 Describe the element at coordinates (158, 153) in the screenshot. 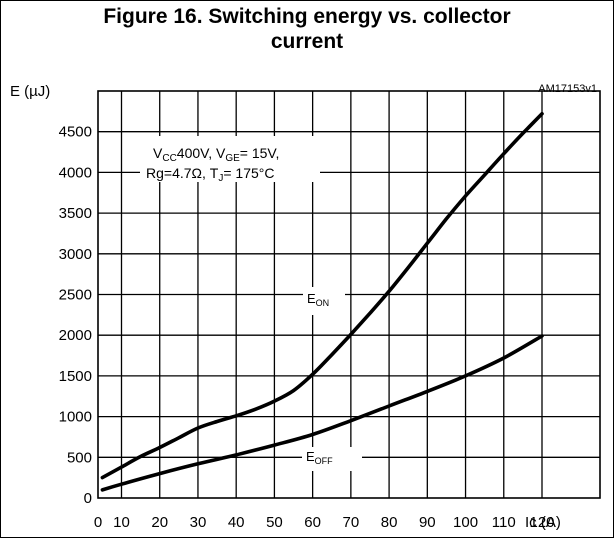

I see `vcc-symbol: V` at that location.